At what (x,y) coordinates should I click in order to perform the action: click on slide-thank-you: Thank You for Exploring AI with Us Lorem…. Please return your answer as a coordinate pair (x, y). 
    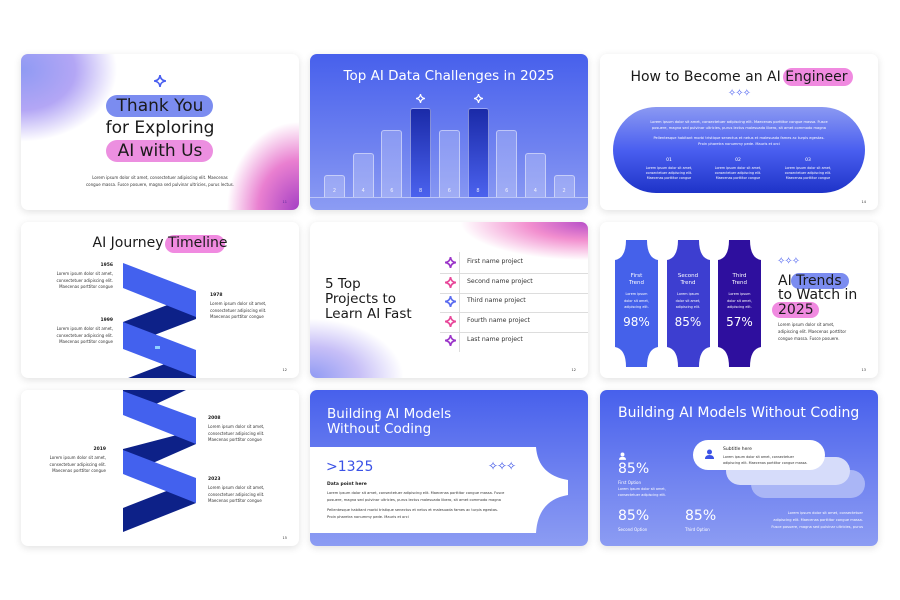
    Looking at the image, I should click on (160, 132).